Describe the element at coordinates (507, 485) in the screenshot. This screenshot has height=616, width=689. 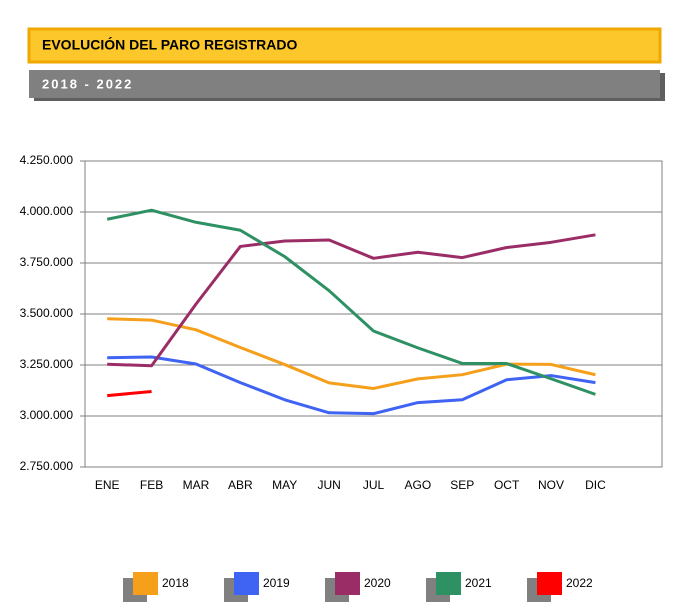
I see `x-tick-label: OCT` at that location.